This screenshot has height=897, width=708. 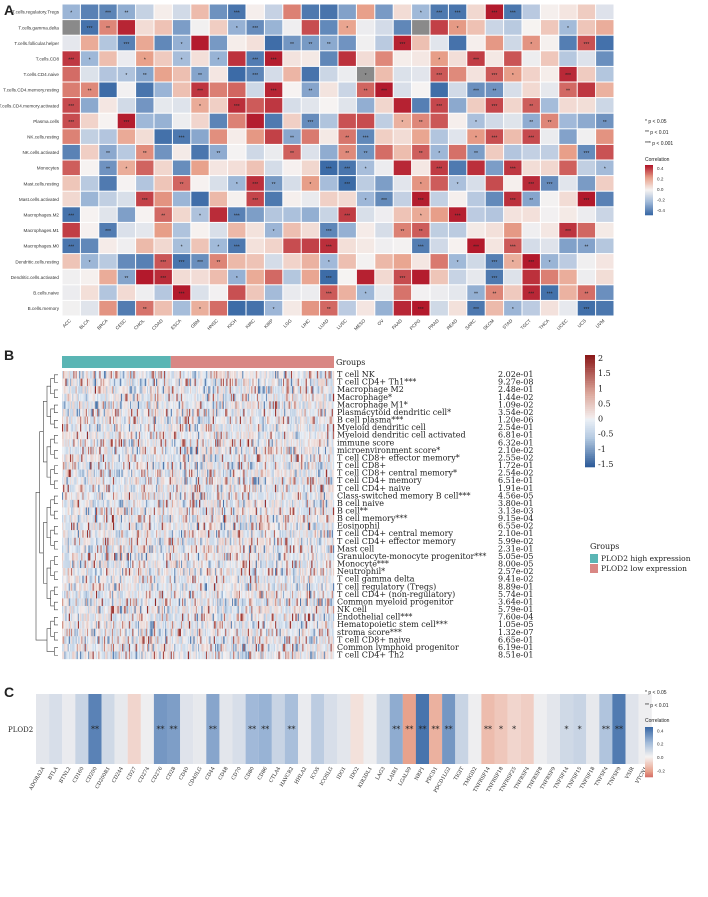 I want to click on b-row-pvalue: 2.48e-01, so click(x=515, y=389).